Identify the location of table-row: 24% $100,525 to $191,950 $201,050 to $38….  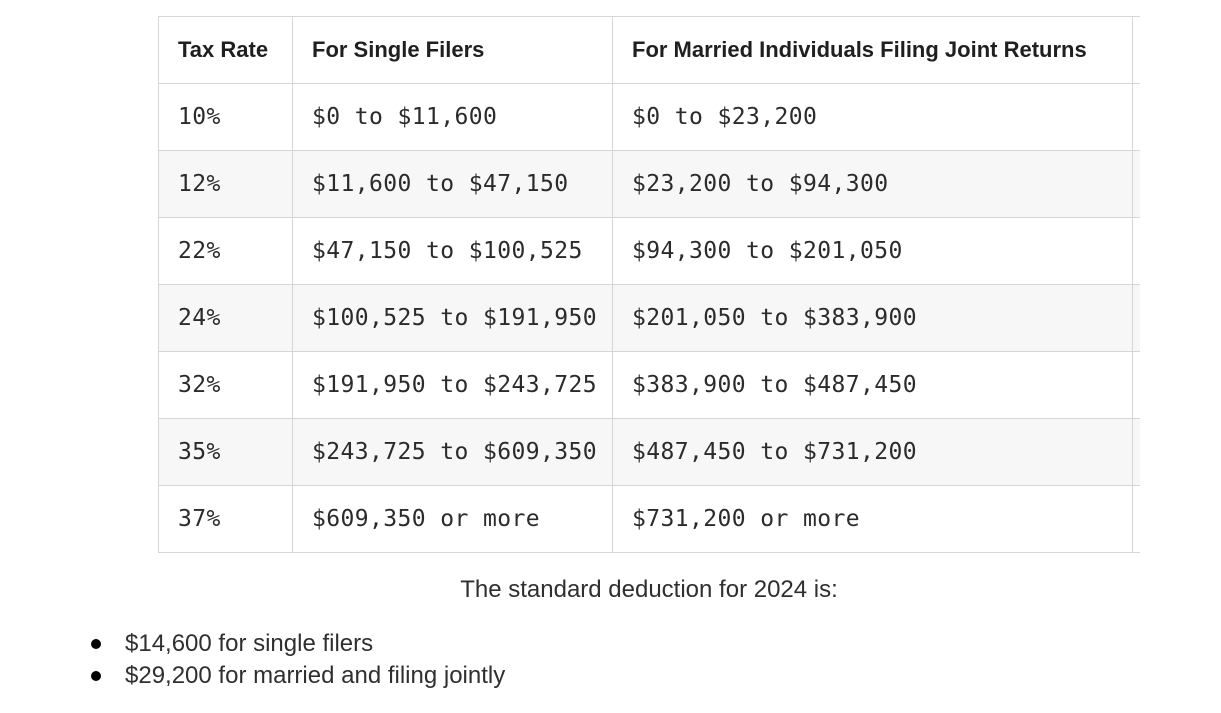
(649, 318).